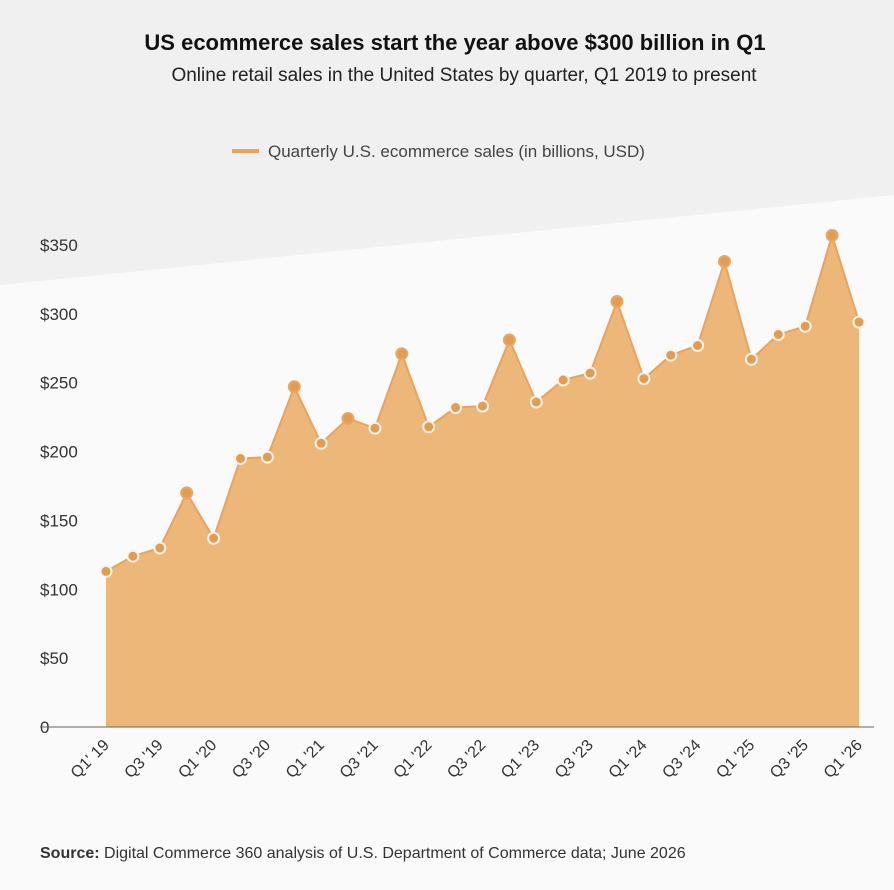  What do you see at coordinates (305, 759) in the screenshot?
I see `x-tick-label: Q1 '21` at bounding box center [305, 759].